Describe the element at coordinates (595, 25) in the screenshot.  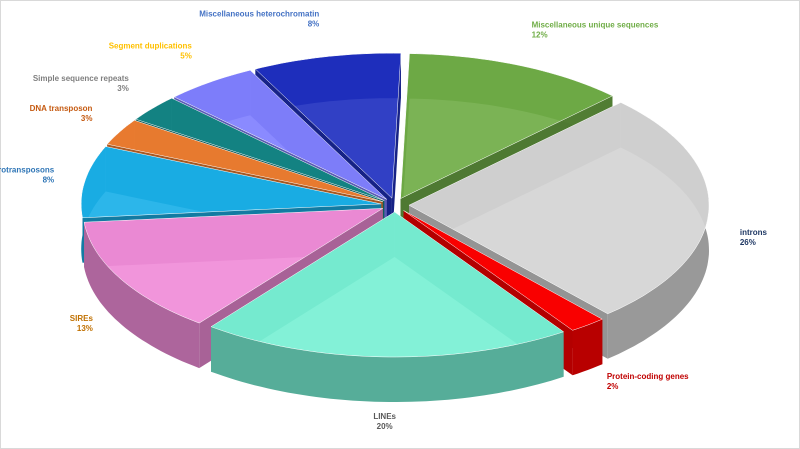
I see `data-label: Miscellaneous unique sequences` at that location.